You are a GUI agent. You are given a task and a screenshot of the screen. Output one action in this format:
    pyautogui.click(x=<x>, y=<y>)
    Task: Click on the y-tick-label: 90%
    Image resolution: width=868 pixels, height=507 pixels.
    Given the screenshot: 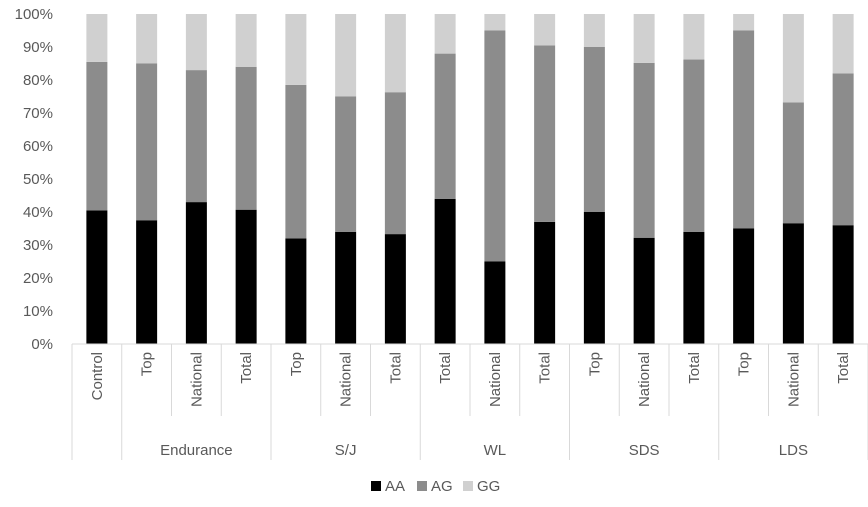 What is the action you would take?
    pyautogui.click(x=38, y=47)
    